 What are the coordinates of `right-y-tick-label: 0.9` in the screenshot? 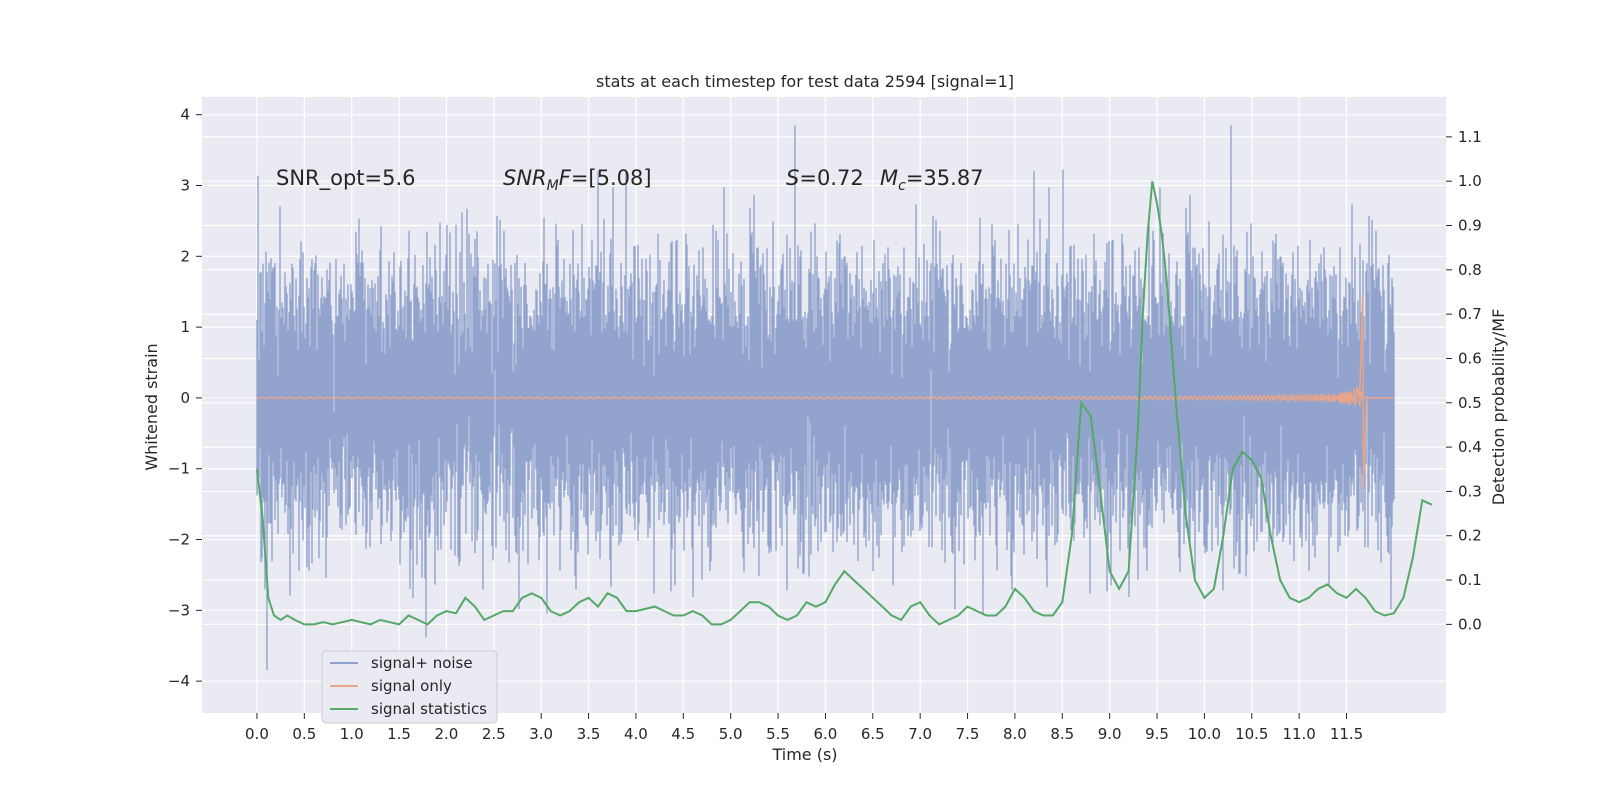 It's located at (1470, 226).